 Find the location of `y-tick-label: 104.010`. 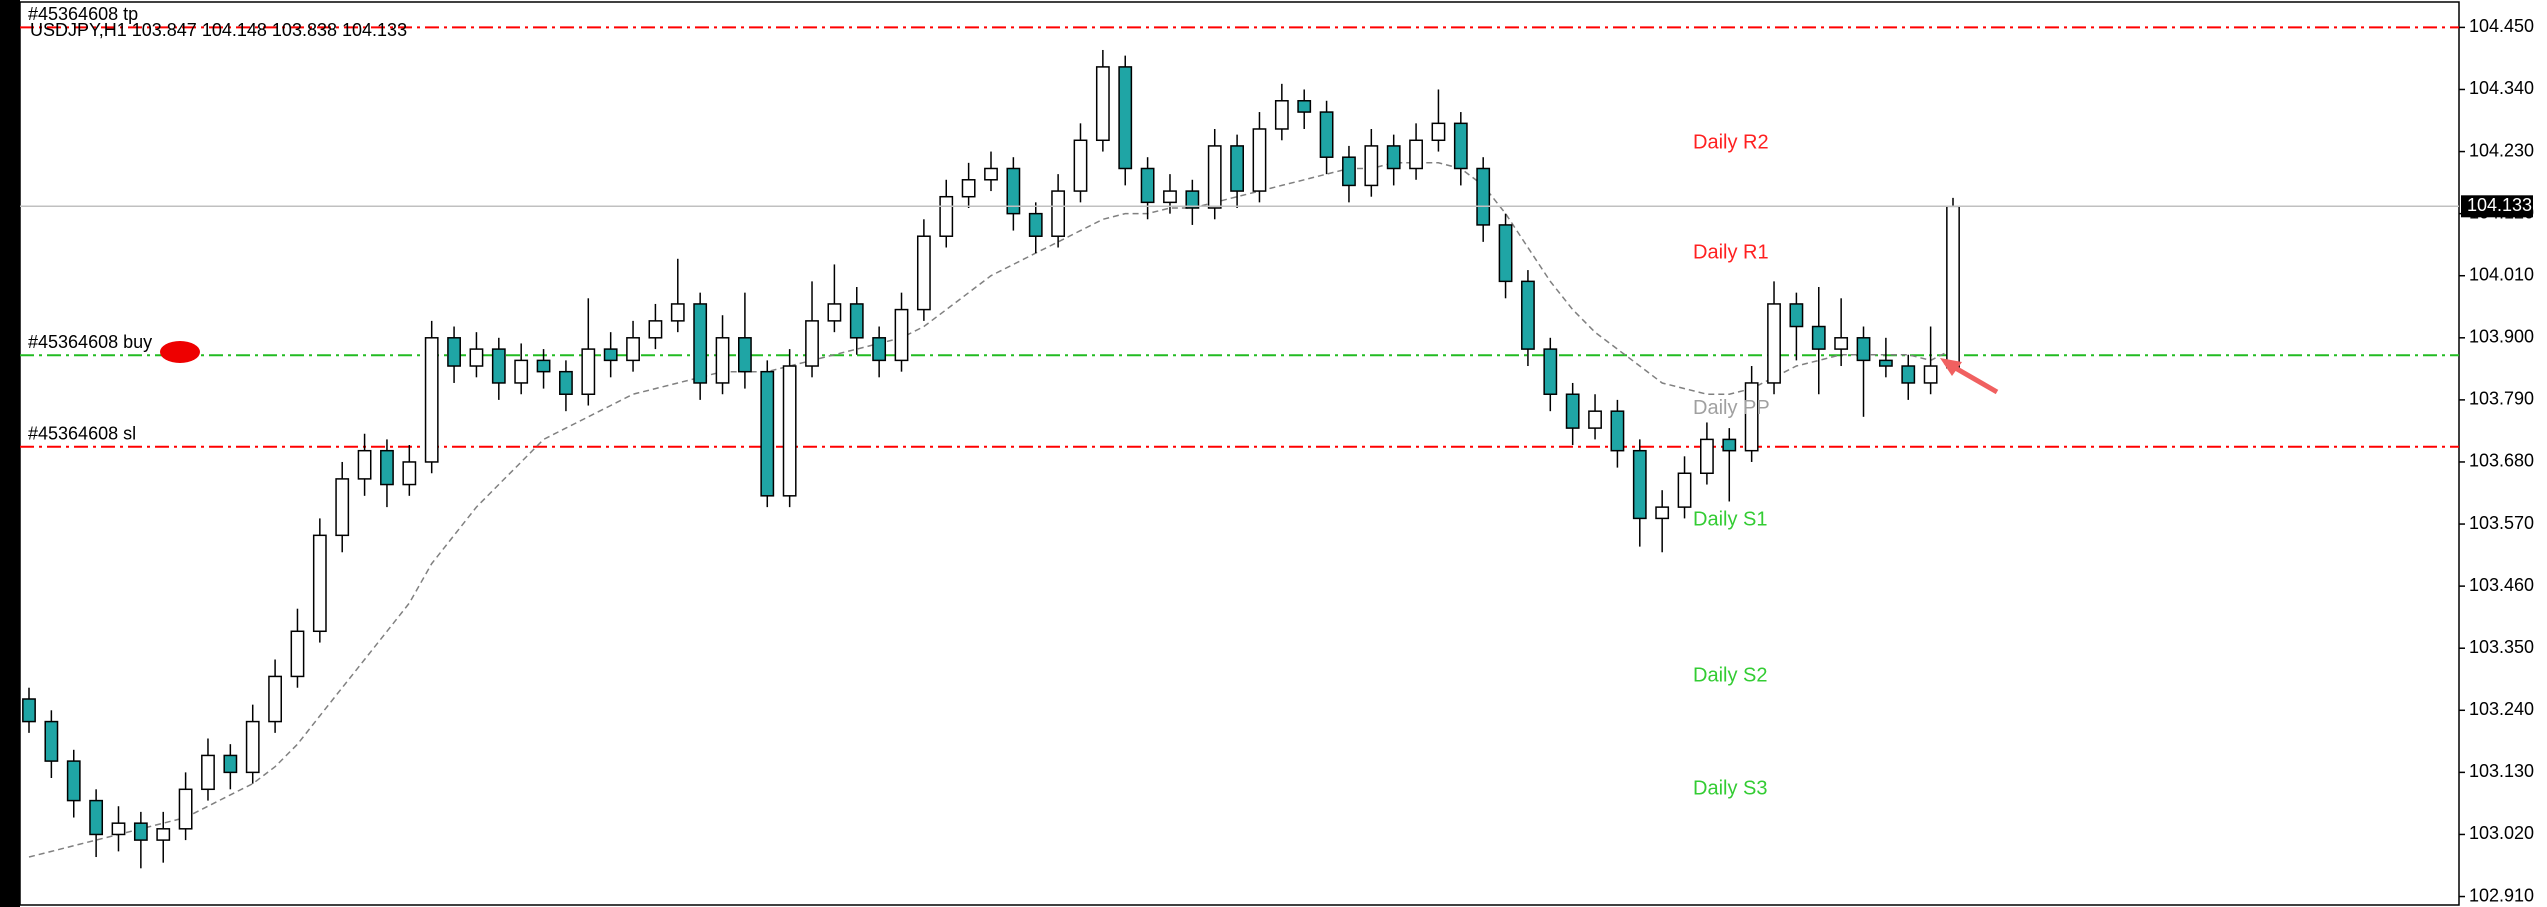

y-tick-label: 104.010 is located at coordinates (2501, 274).